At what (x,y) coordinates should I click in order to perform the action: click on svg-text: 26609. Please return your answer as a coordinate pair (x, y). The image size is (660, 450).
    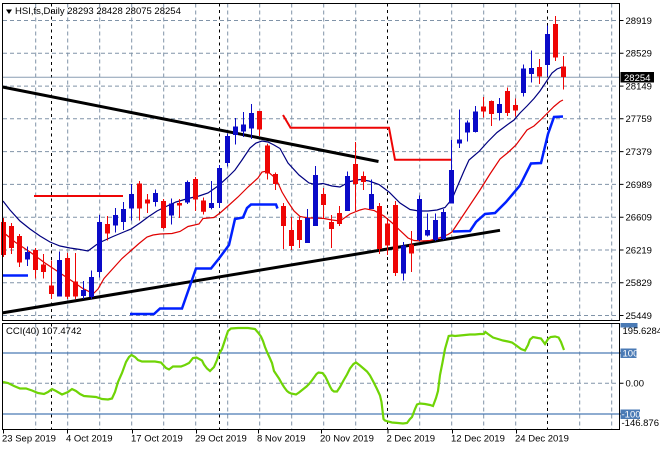
    Looking at the image, I should click on (639, 218).